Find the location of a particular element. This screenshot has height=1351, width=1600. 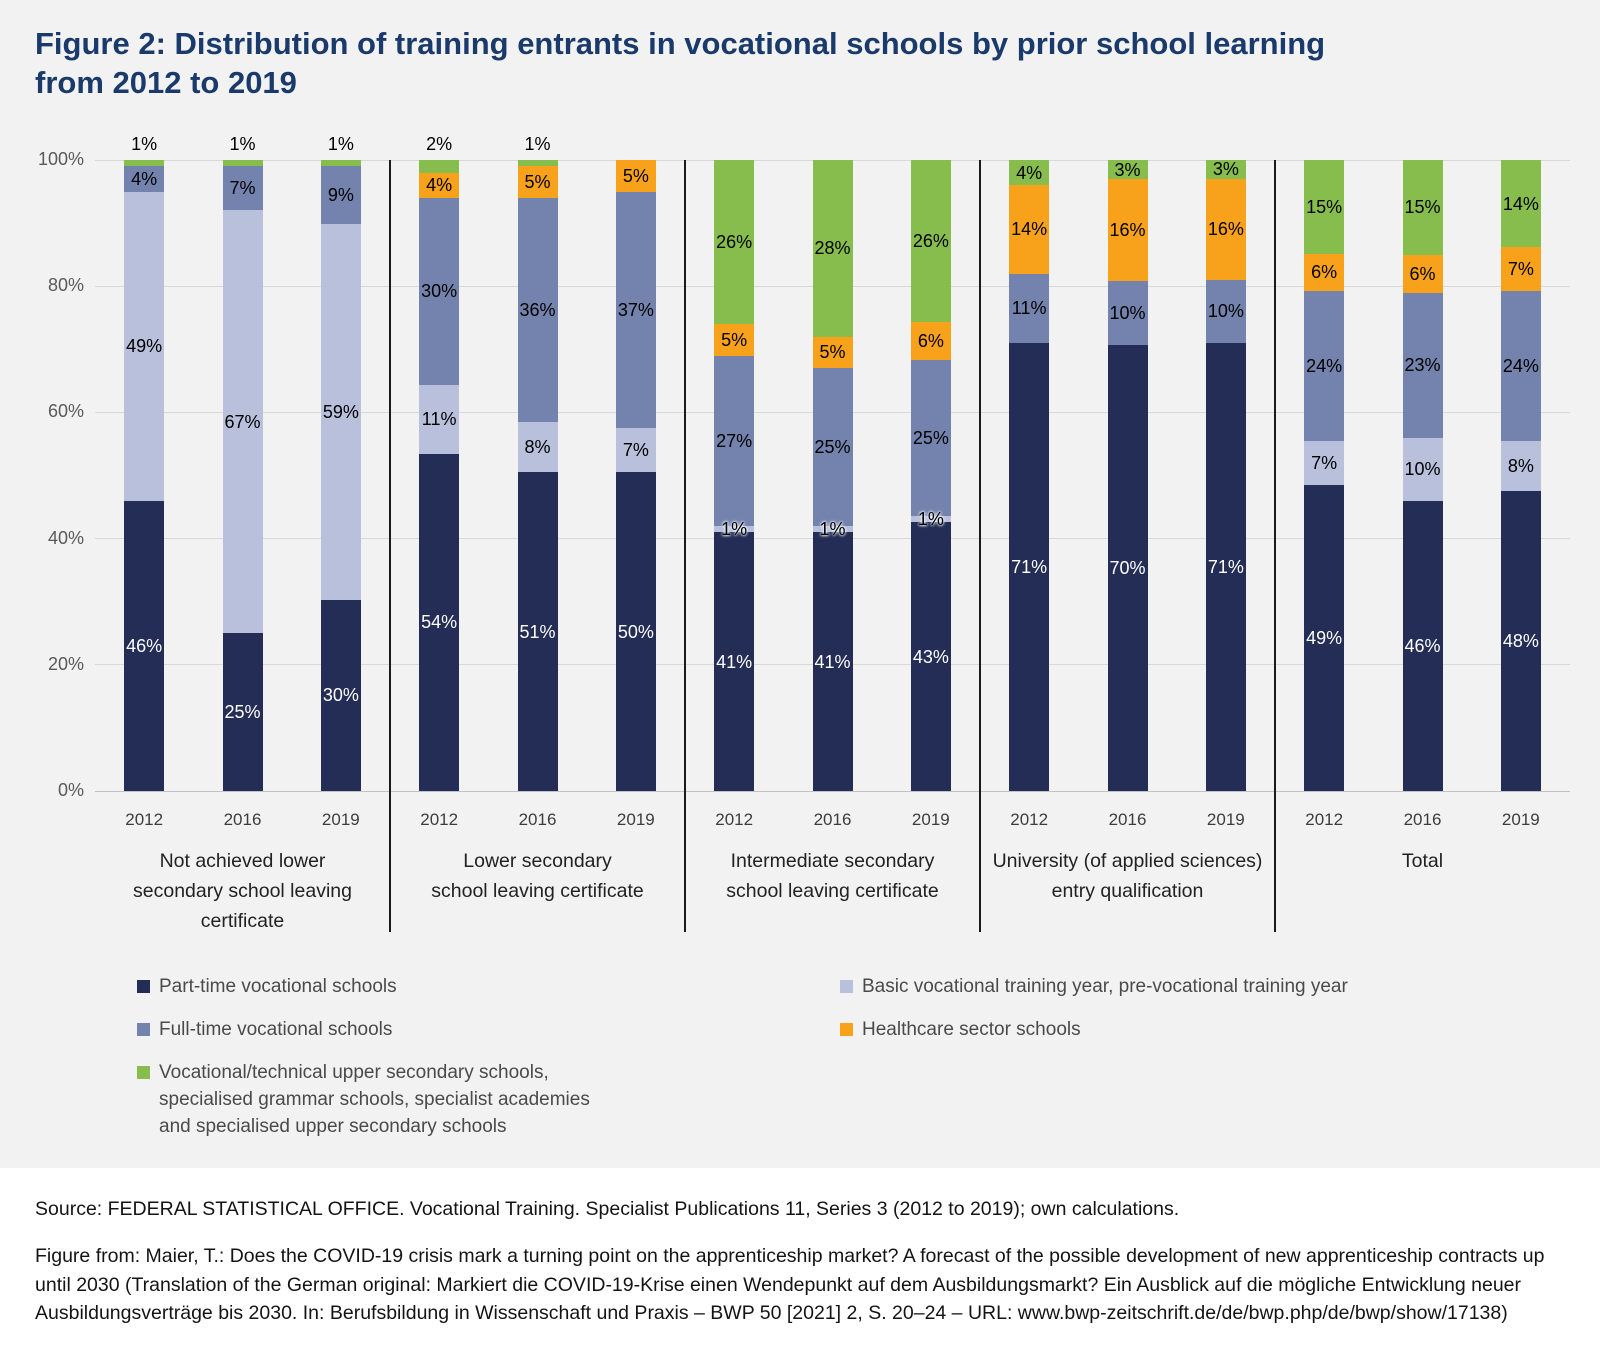

bar-segment-basic: 7% is located at coordinates (635, 450).